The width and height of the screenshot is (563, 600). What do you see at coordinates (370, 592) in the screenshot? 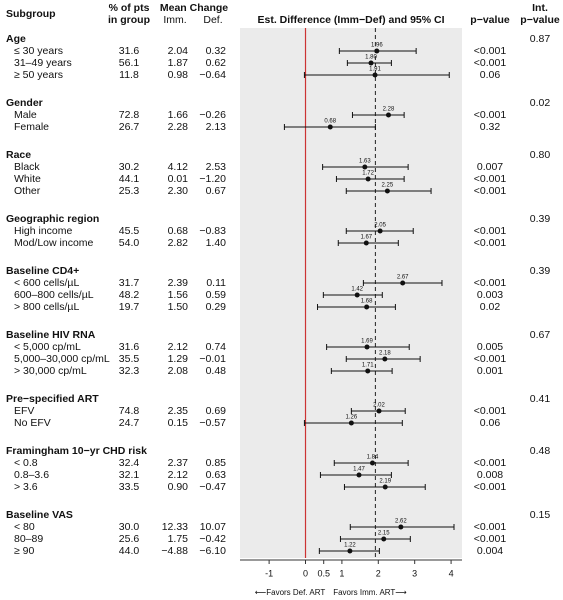
I see `annotation-right: Favors Imm. ART⟶` at bounding box center [370, 592].